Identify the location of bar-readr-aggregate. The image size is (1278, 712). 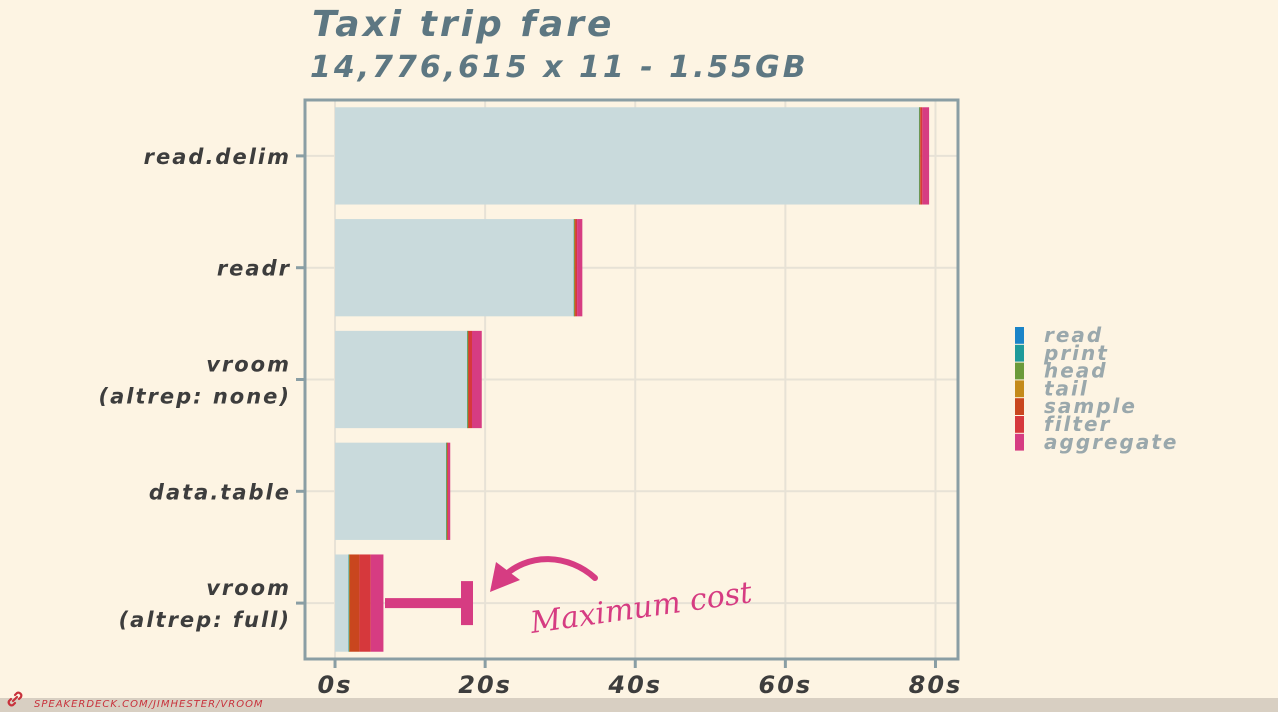
(580, 268).